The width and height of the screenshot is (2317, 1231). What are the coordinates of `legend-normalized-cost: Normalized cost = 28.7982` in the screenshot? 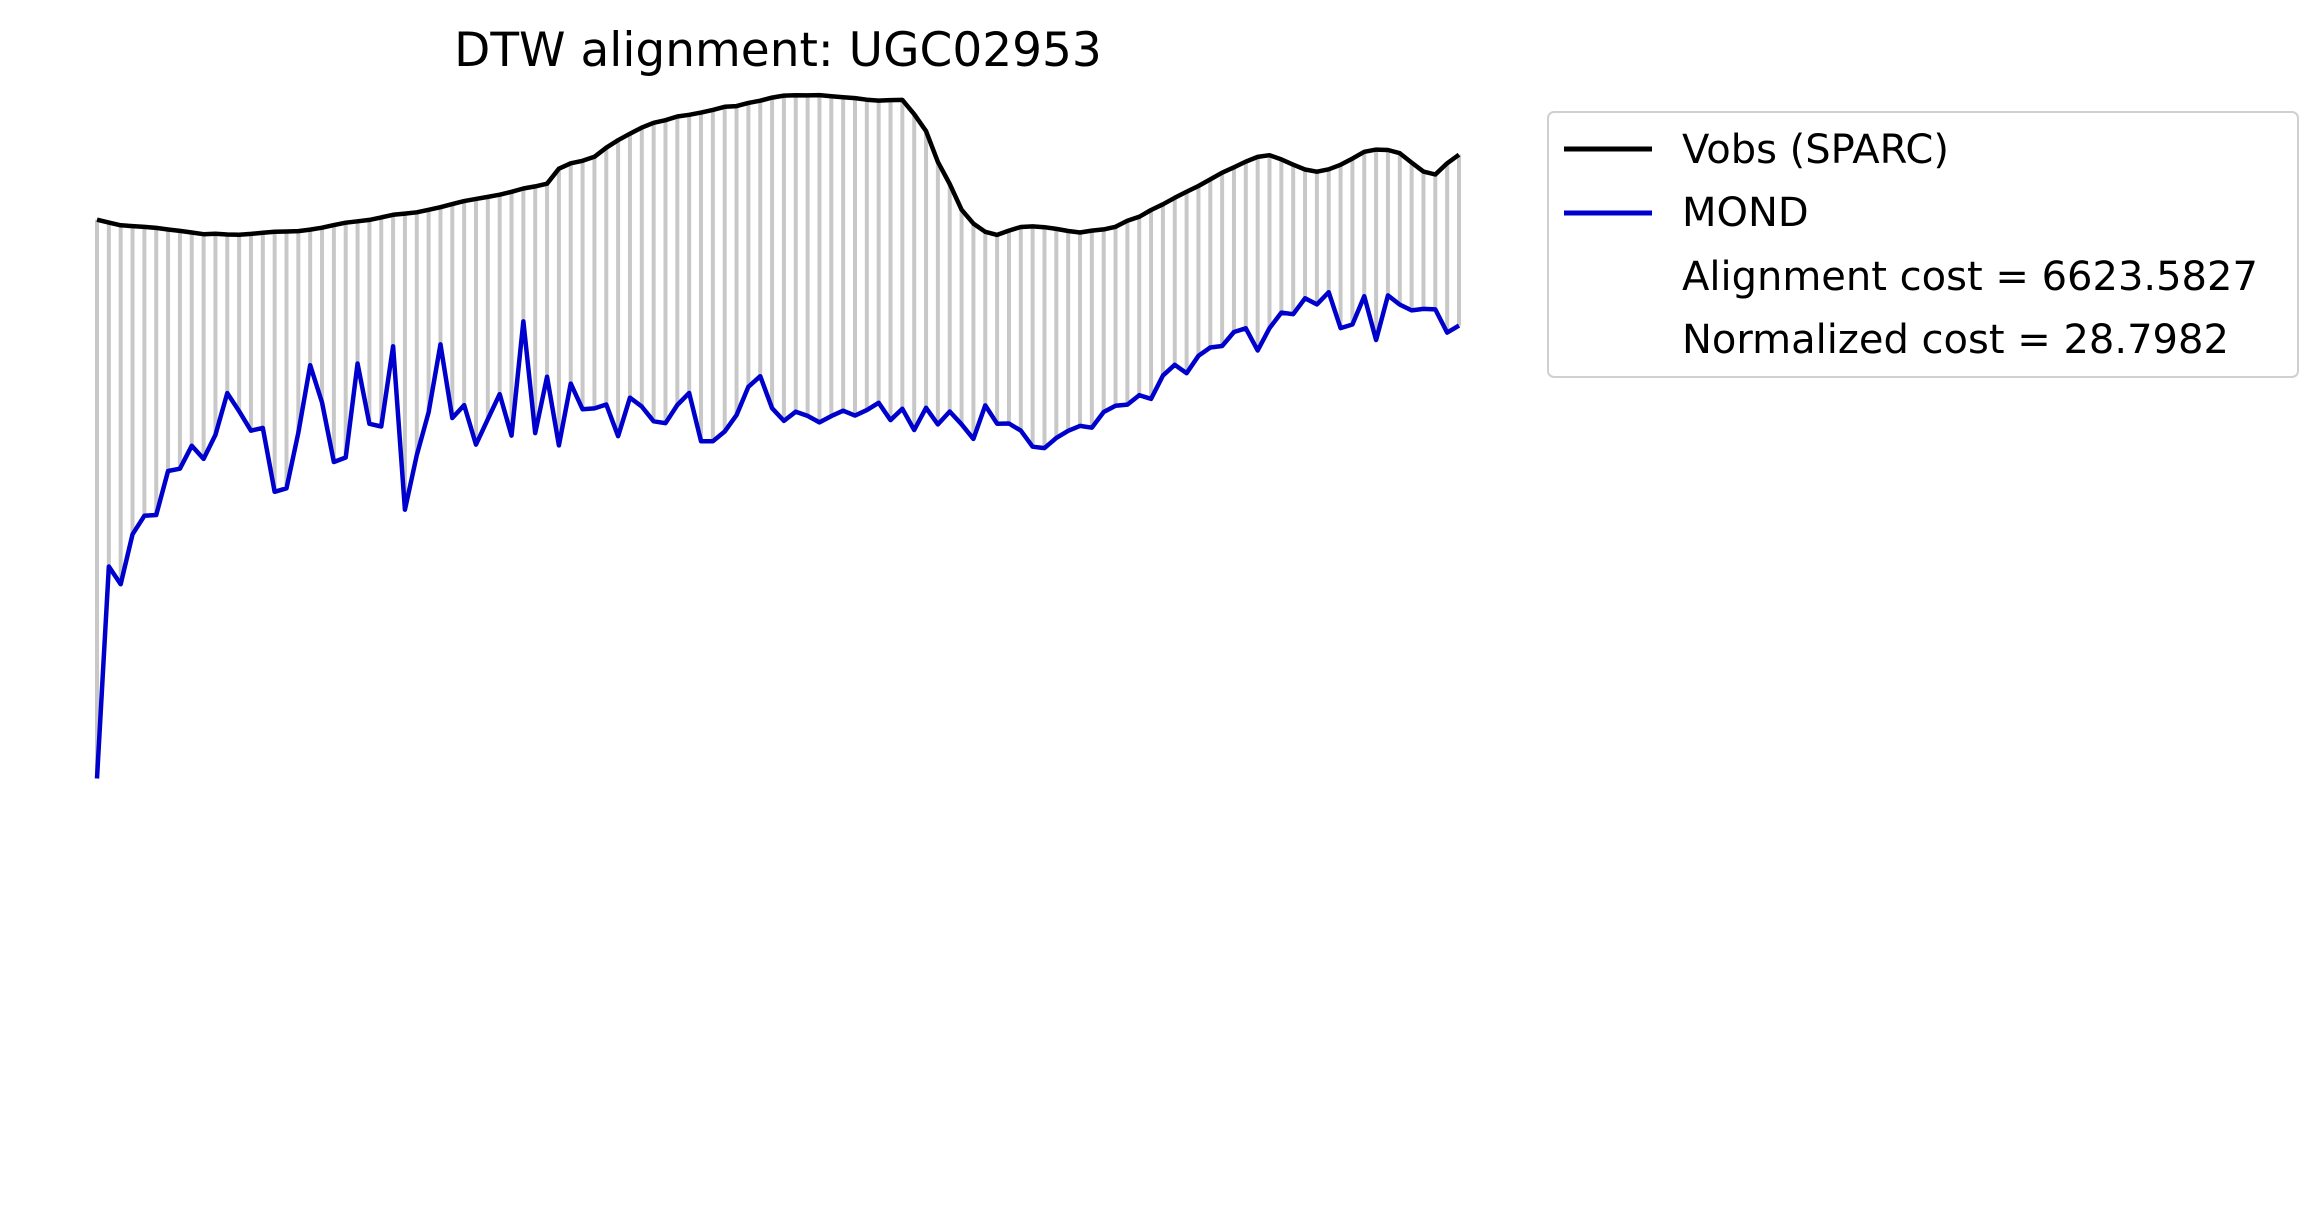 It's located at (1955, 340).